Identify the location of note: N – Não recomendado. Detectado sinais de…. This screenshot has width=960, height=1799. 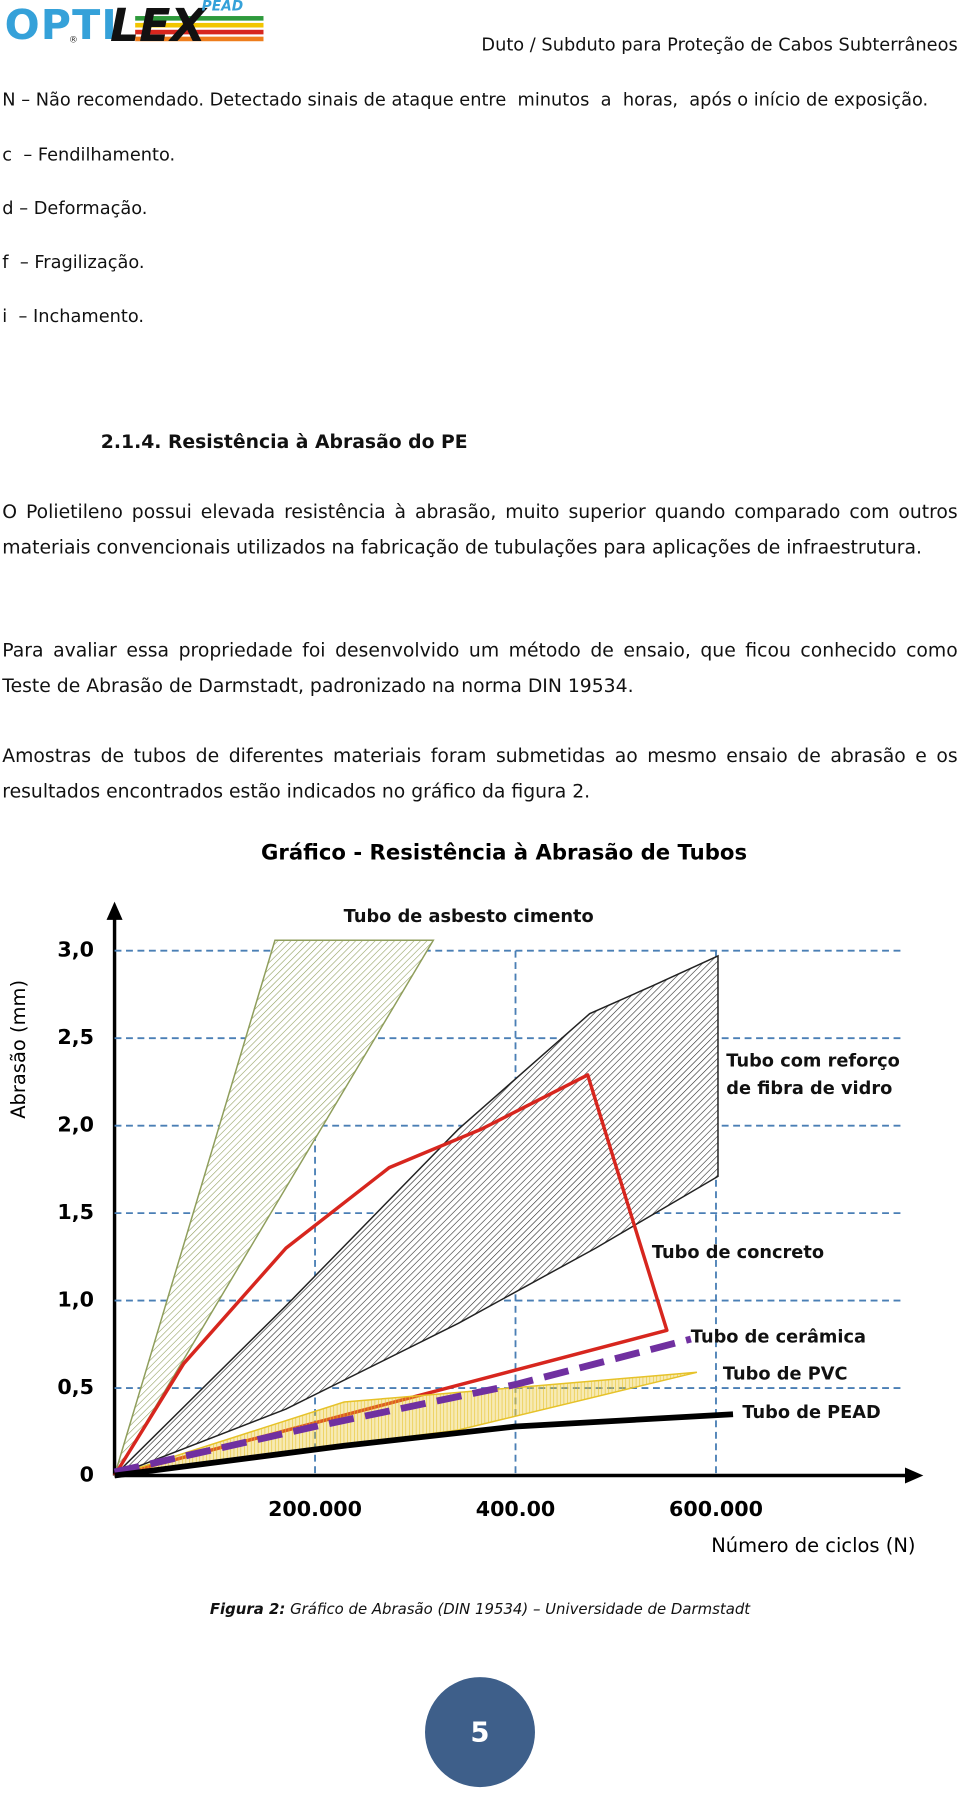
(465, 99).